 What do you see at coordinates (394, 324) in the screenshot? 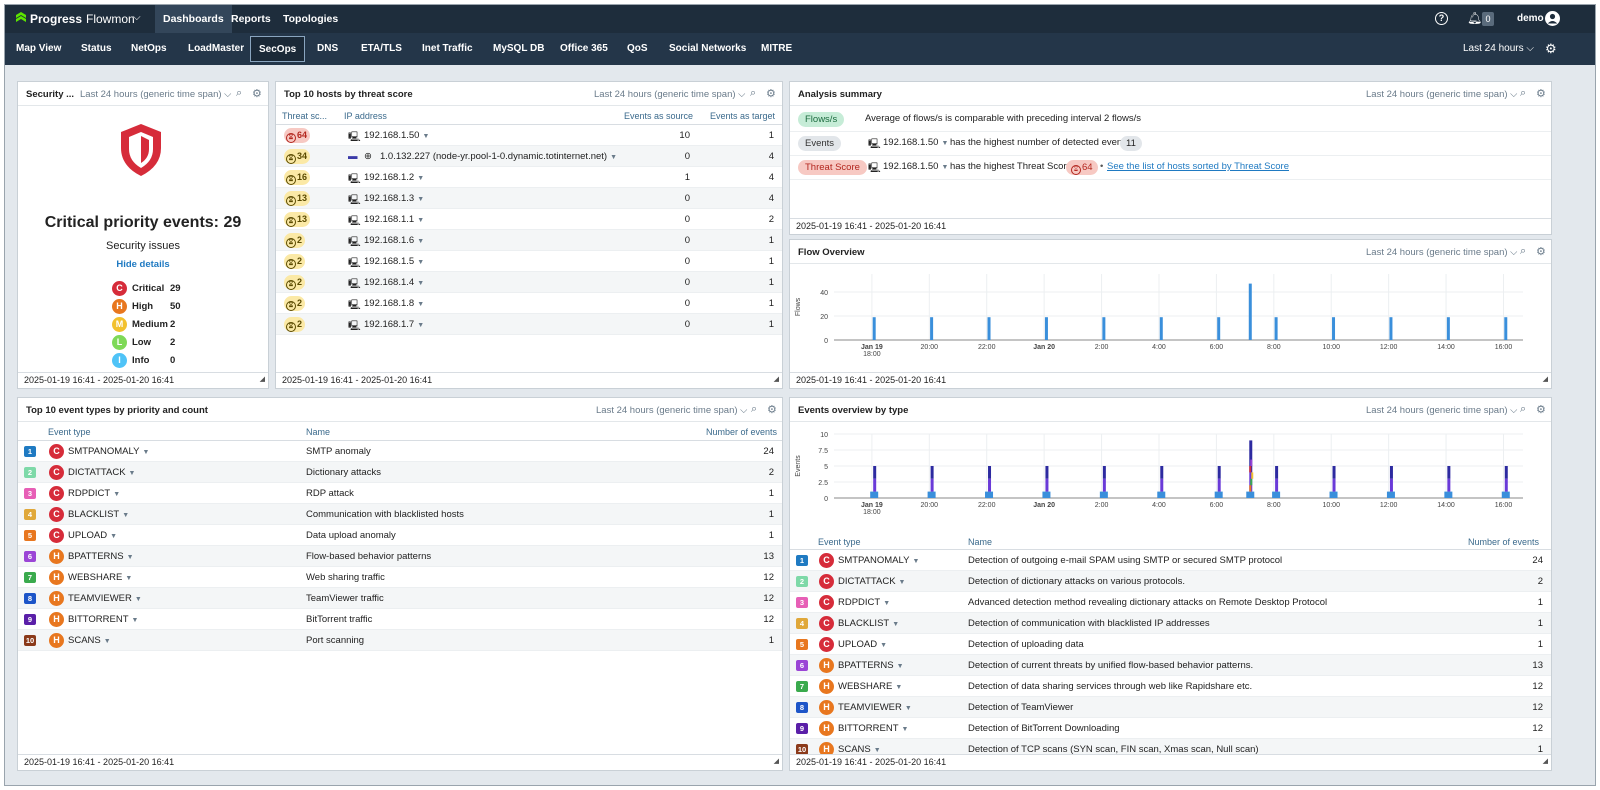
I see `host-ip-link: 192.168.1.7 ▼` at bounding box center [394, 324].